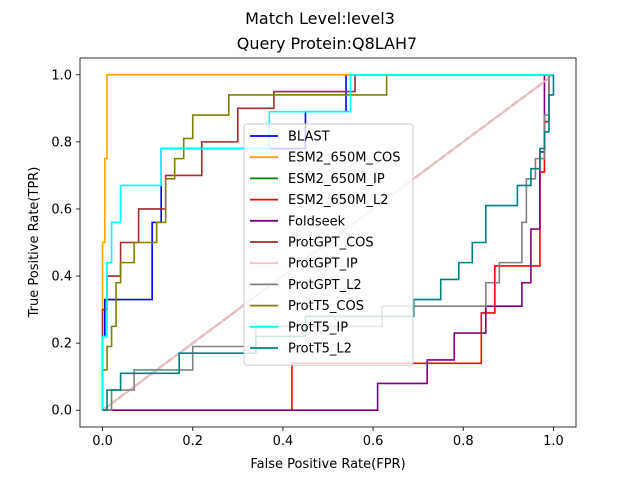  What do you see at coordinates (61, 75) in the screenshot?
I see `y-tick-label: 1.0` at bounding box center [61, 75].